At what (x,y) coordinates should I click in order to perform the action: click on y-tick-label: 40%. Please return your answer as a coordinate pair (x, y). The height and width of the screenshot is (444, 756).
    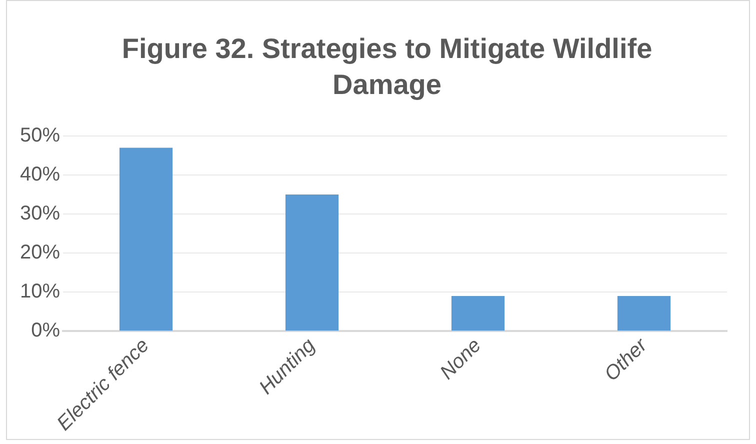
    Looking at the image, I should click on (40, 175).